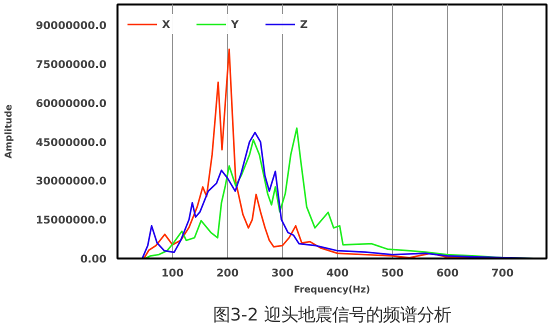 The width and height of the screenshot is (550, 330). I want to click on x-axis-title: Frequency(Hz), so click(332, 290).